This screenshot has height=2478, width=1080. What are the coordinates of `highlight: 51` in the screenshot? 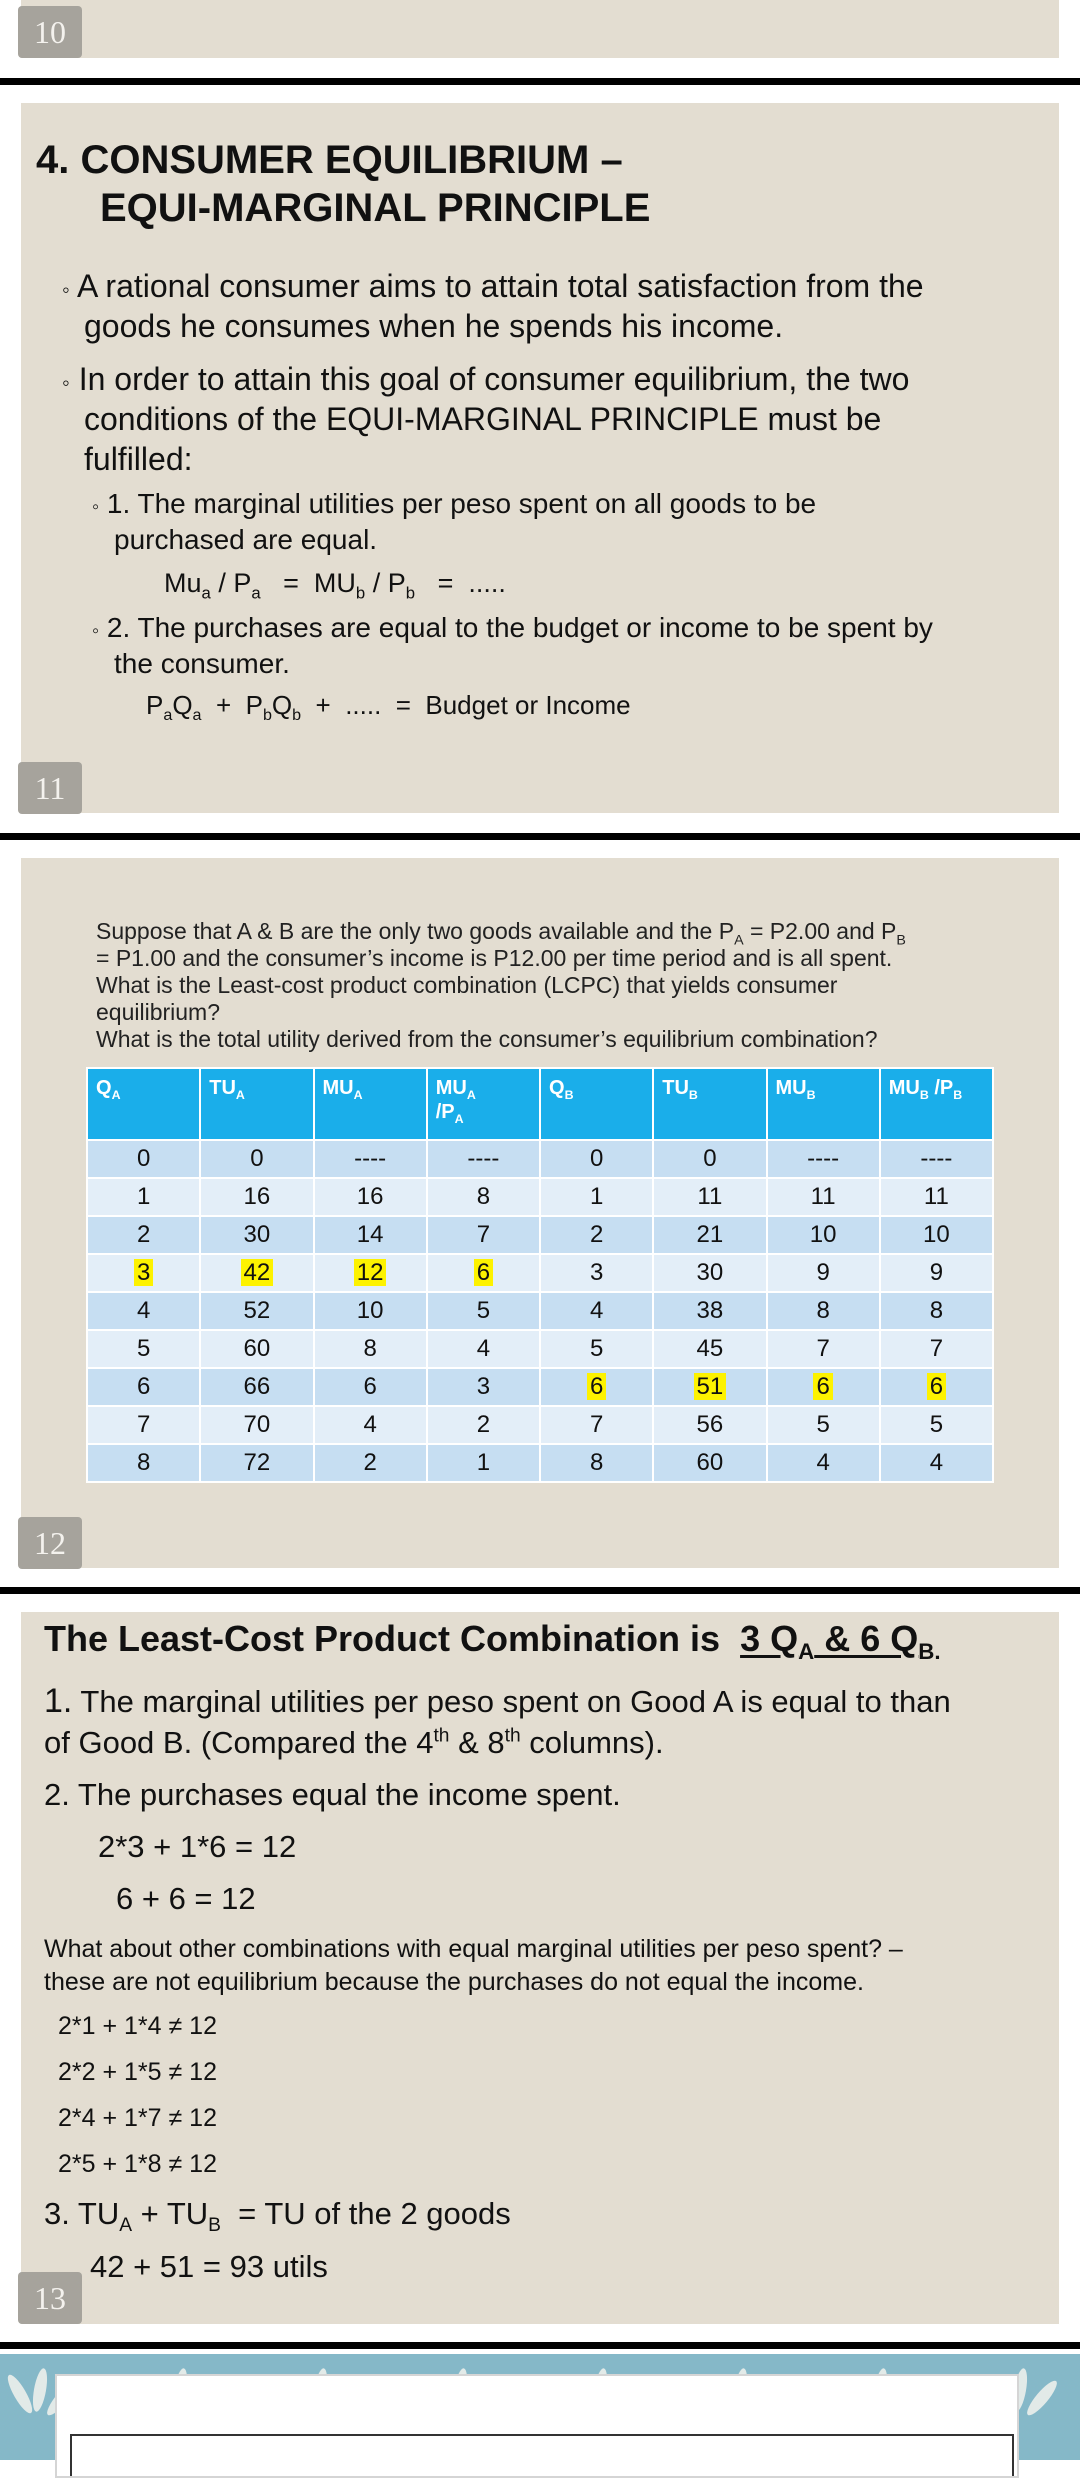 It's located at (710, 1386).